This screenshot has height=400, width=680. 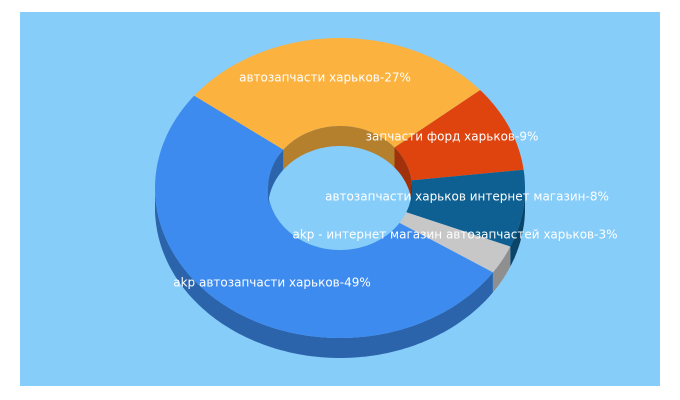 What do you see at coordinates (272, 283) in the screenshot?
I see `slice-label: akp автозапчасти харьков-49%` at bounding box center [272, 283].